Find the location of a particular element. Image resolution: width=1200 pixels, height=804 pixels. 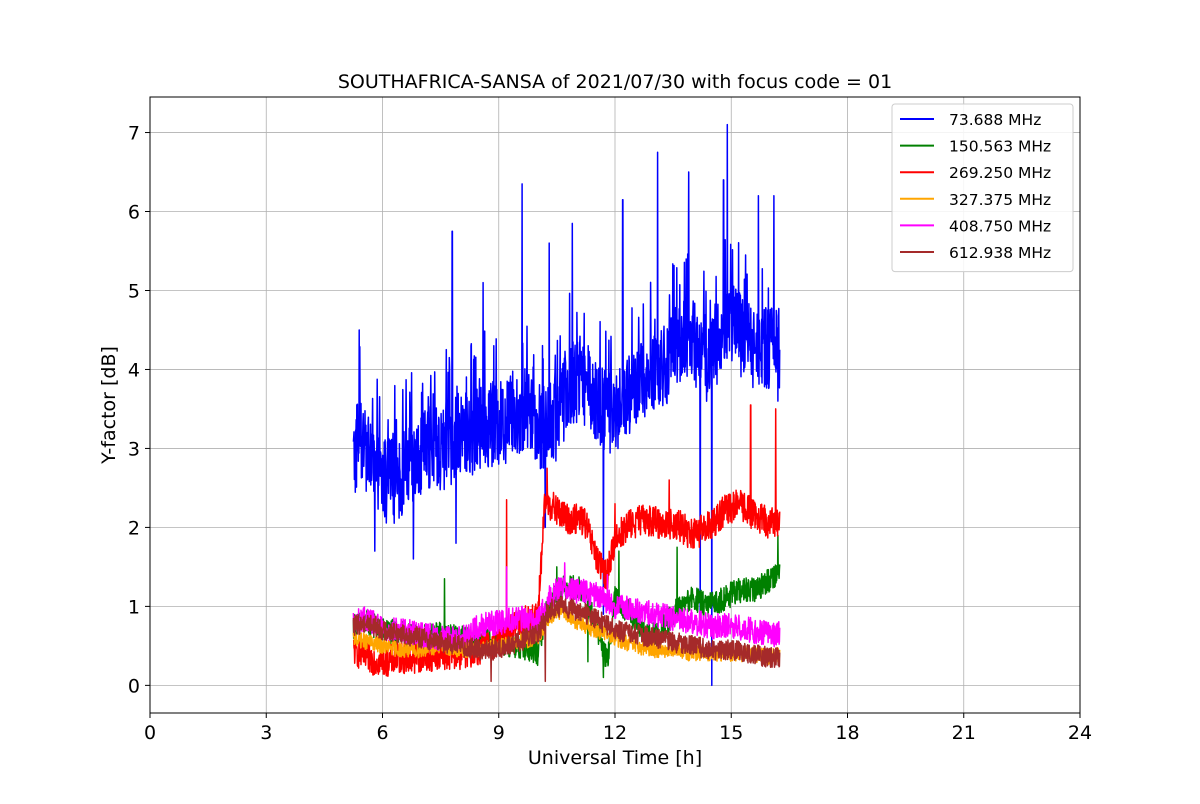

legend-entry-label: 327.375 MHz is located at coordinates (1000, 200).